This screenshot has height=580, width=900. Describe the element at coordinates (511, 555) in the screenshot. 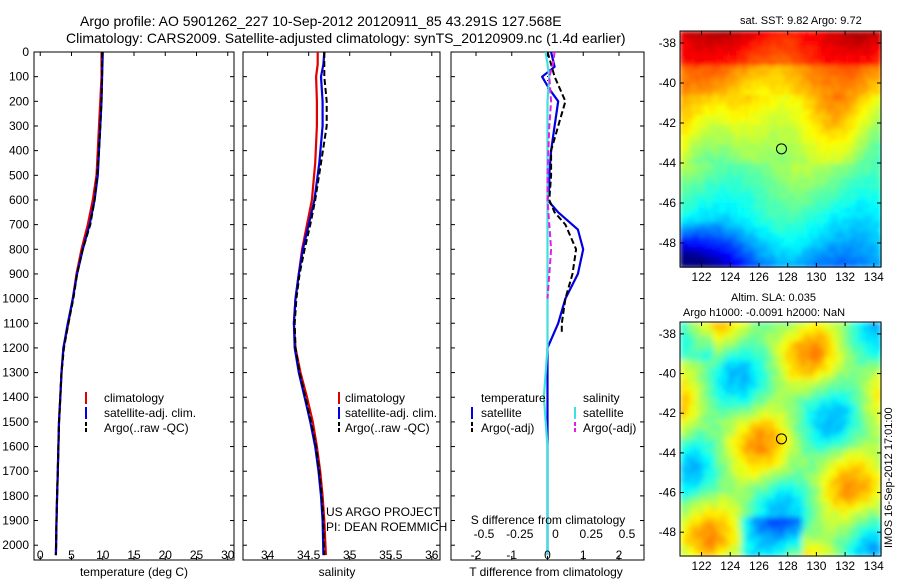

I see `x-tick-label: -1` at that location.